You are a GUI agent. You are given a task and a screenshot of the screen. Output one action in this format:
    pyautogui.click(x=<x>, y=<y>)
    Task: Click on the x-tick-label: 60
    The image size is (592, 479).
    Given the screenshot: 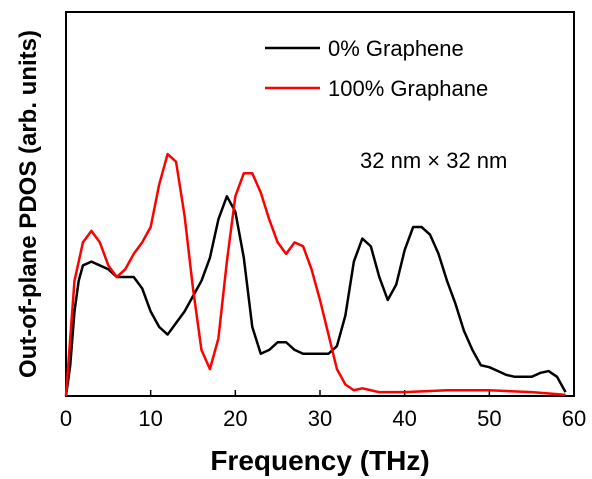 What is the action you would take?
    pyautogui.click(x=574, y=418)
    